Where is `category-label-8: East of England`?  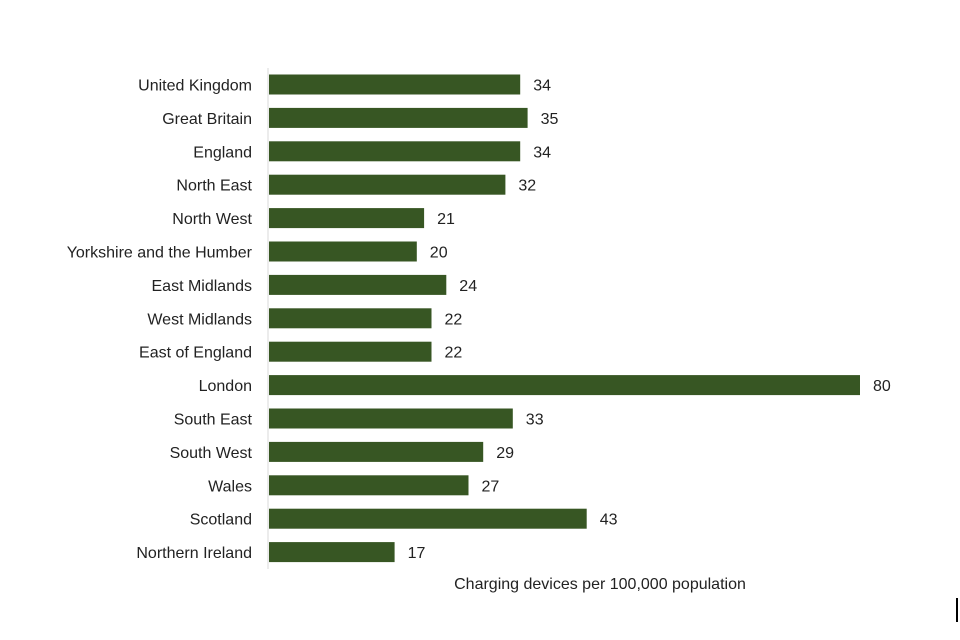
category-label-8: East of England is located at coordinates (195, 353).